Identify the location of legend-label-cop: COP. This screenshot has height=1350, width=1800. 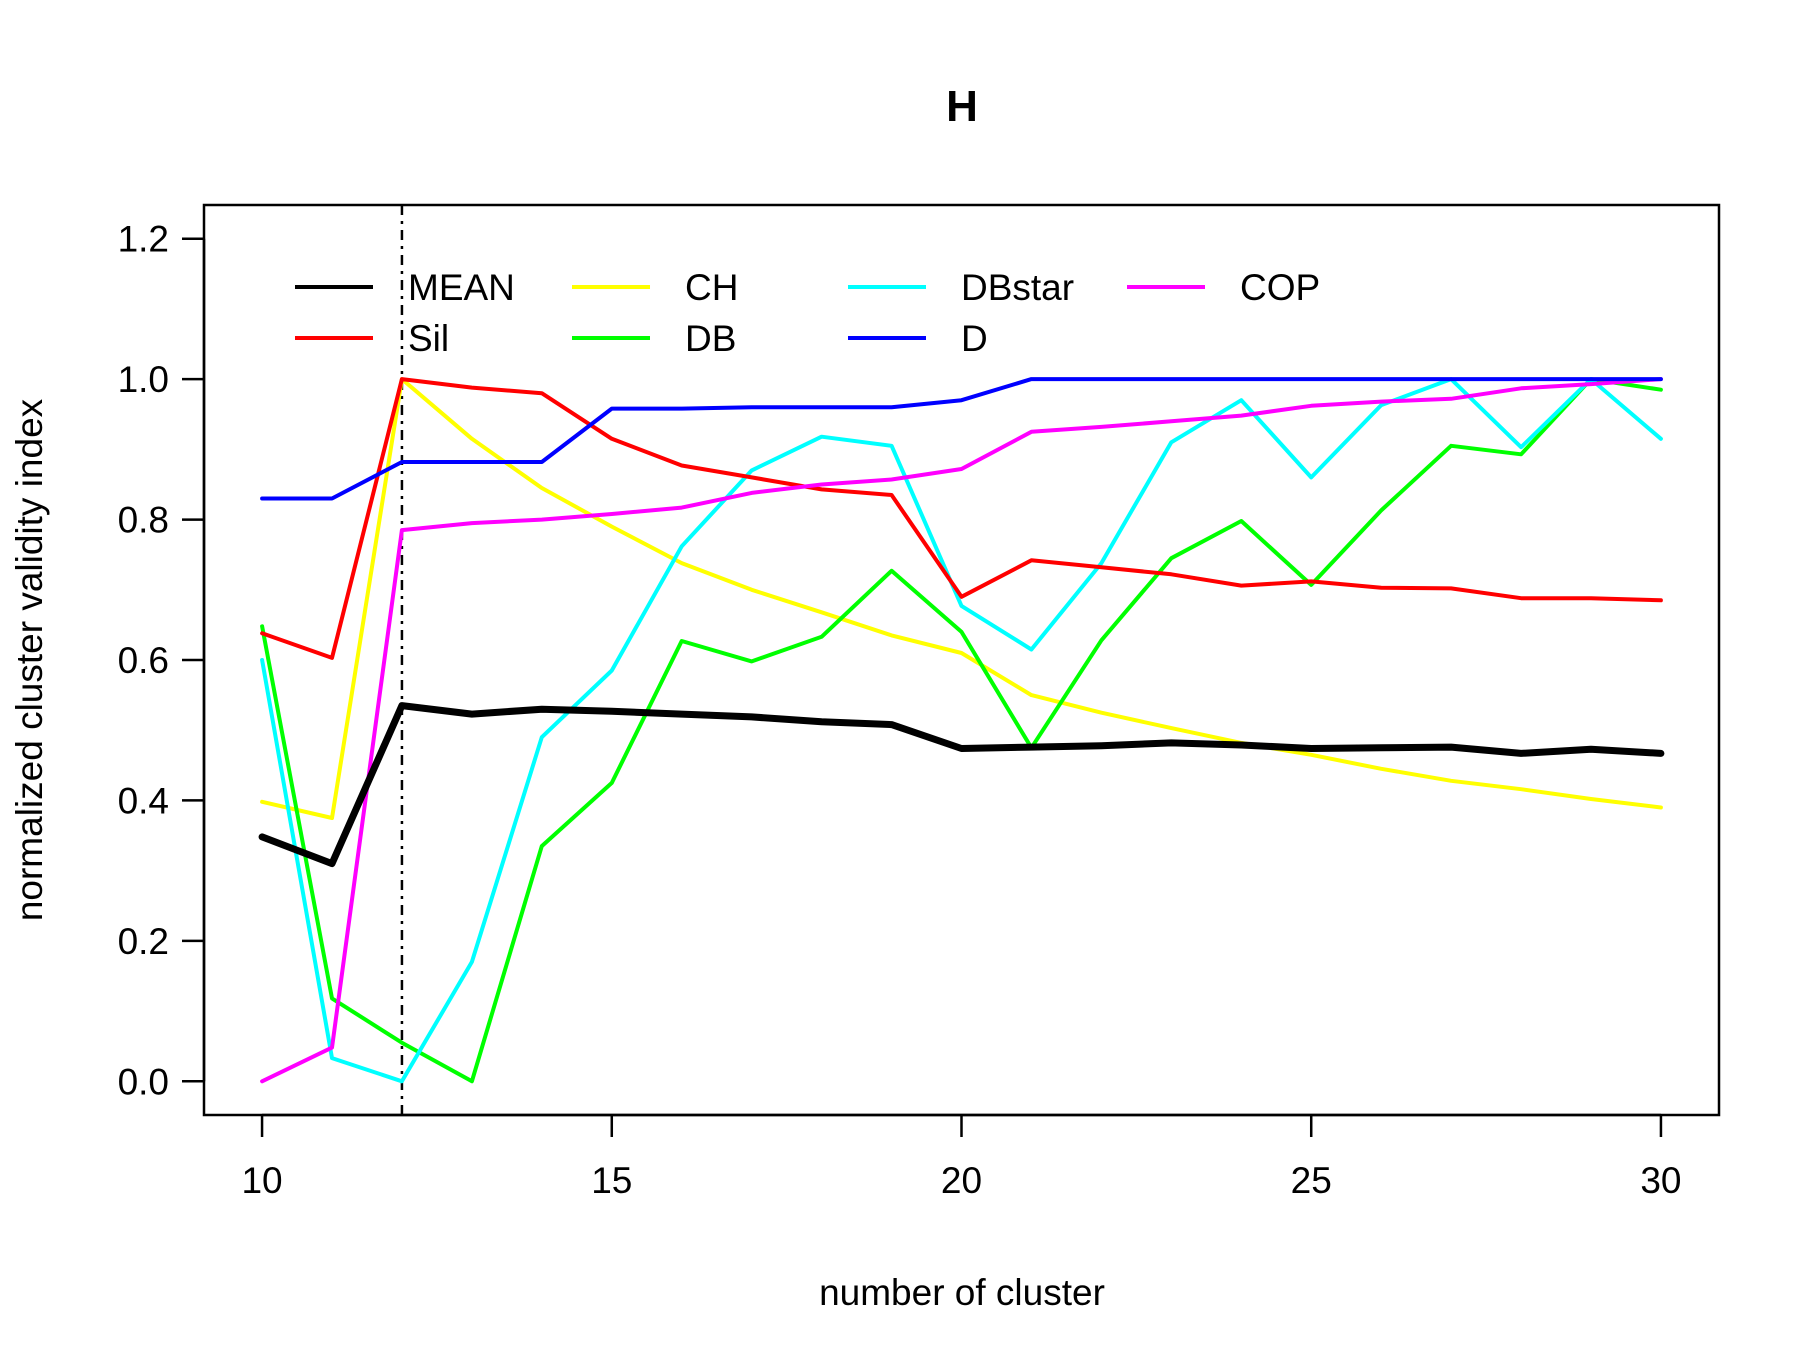
(1280, 287).